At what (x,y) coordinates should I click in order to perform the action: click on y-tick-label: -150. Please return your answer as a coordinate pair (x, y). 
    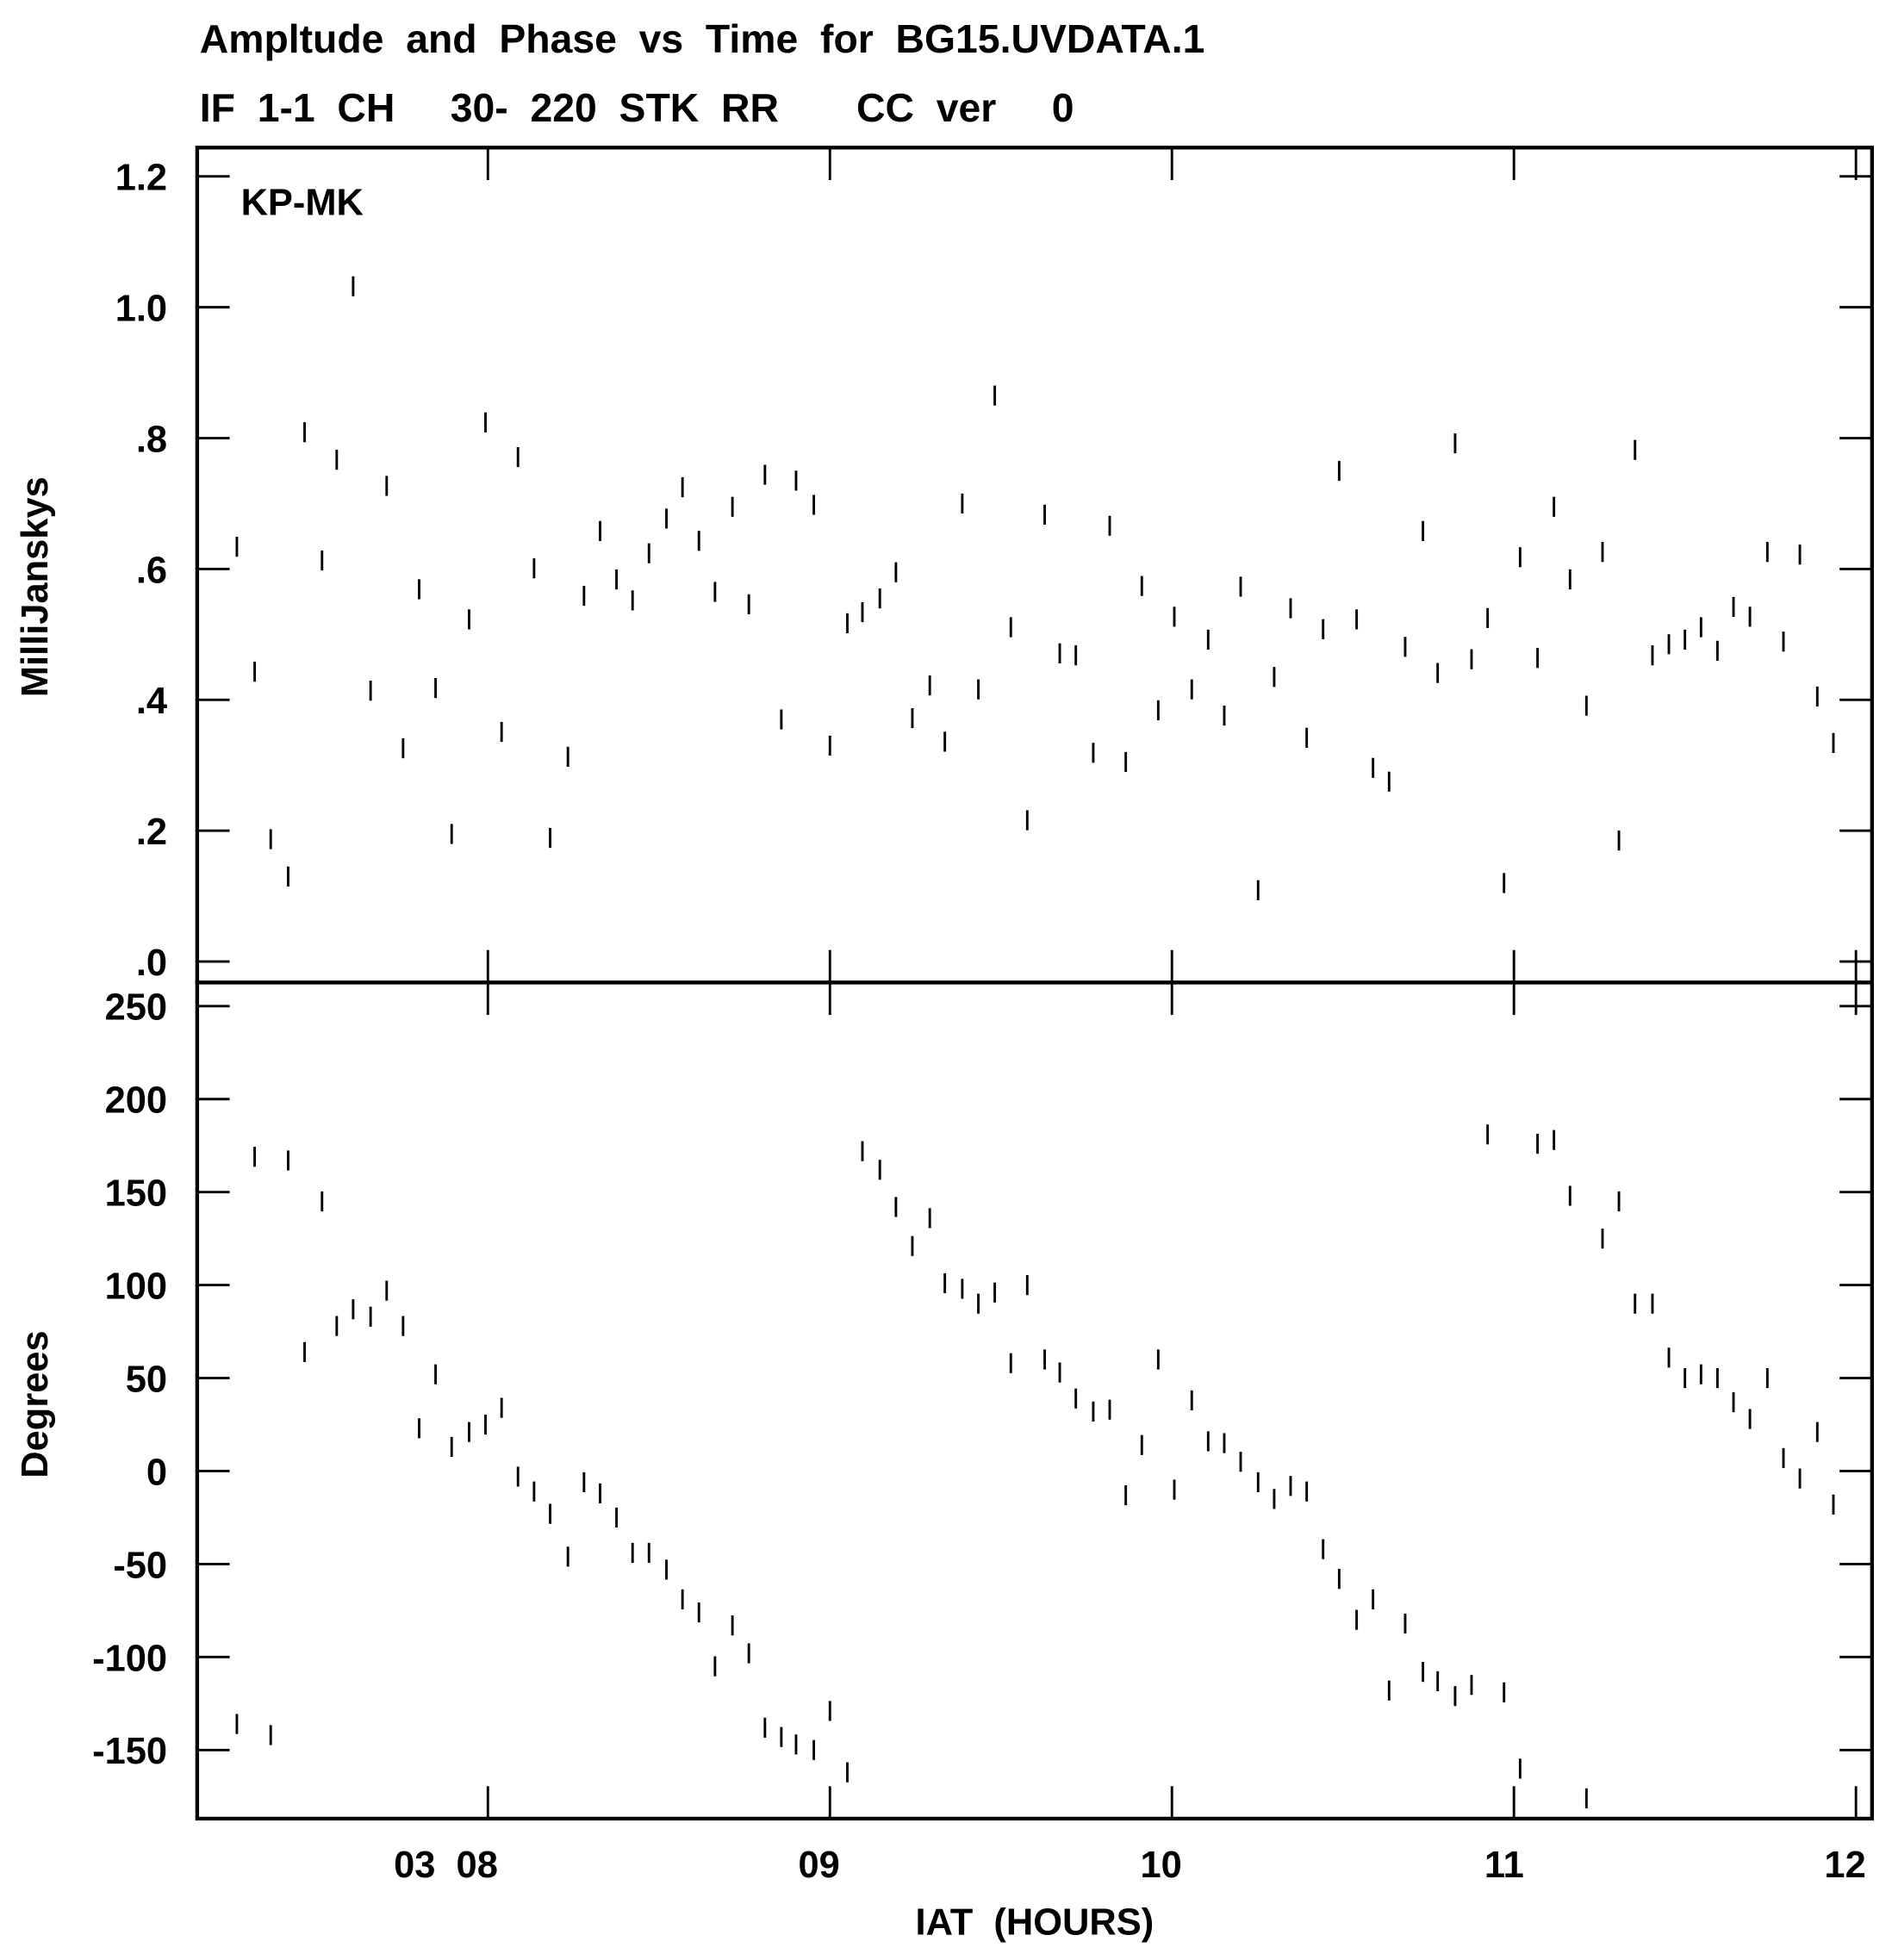
    Looking at the image, I should click on (129, 1752).